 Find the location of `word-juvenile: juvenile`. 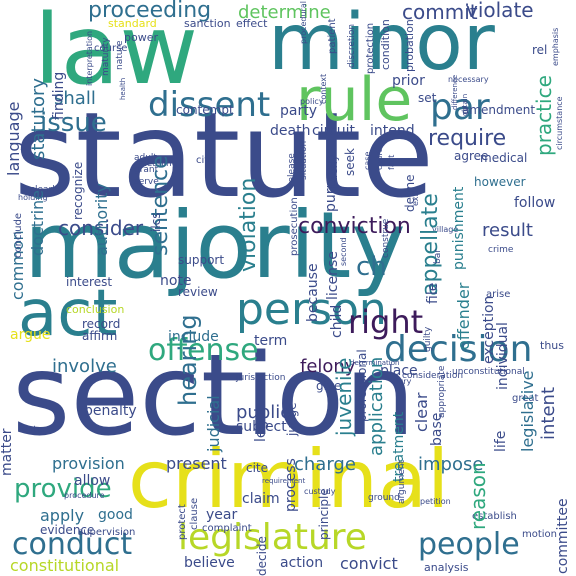

word-juvenile: juvenile is located at coordinates (344, 396).